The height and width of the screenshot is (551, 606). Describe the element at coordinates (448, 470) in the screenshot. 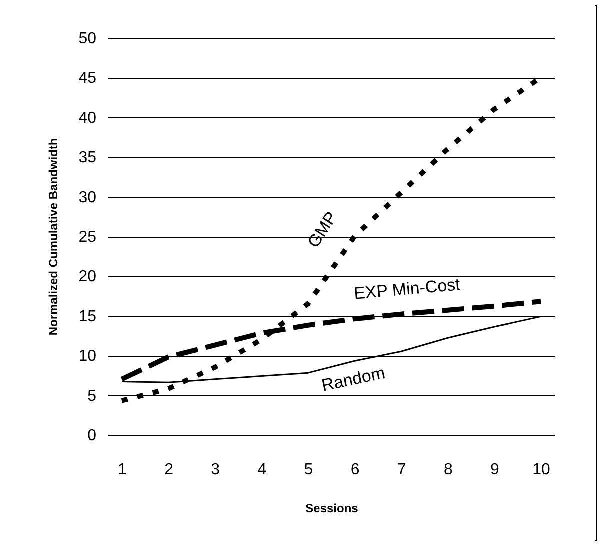

I see `x-tick-label: 8` at that location.